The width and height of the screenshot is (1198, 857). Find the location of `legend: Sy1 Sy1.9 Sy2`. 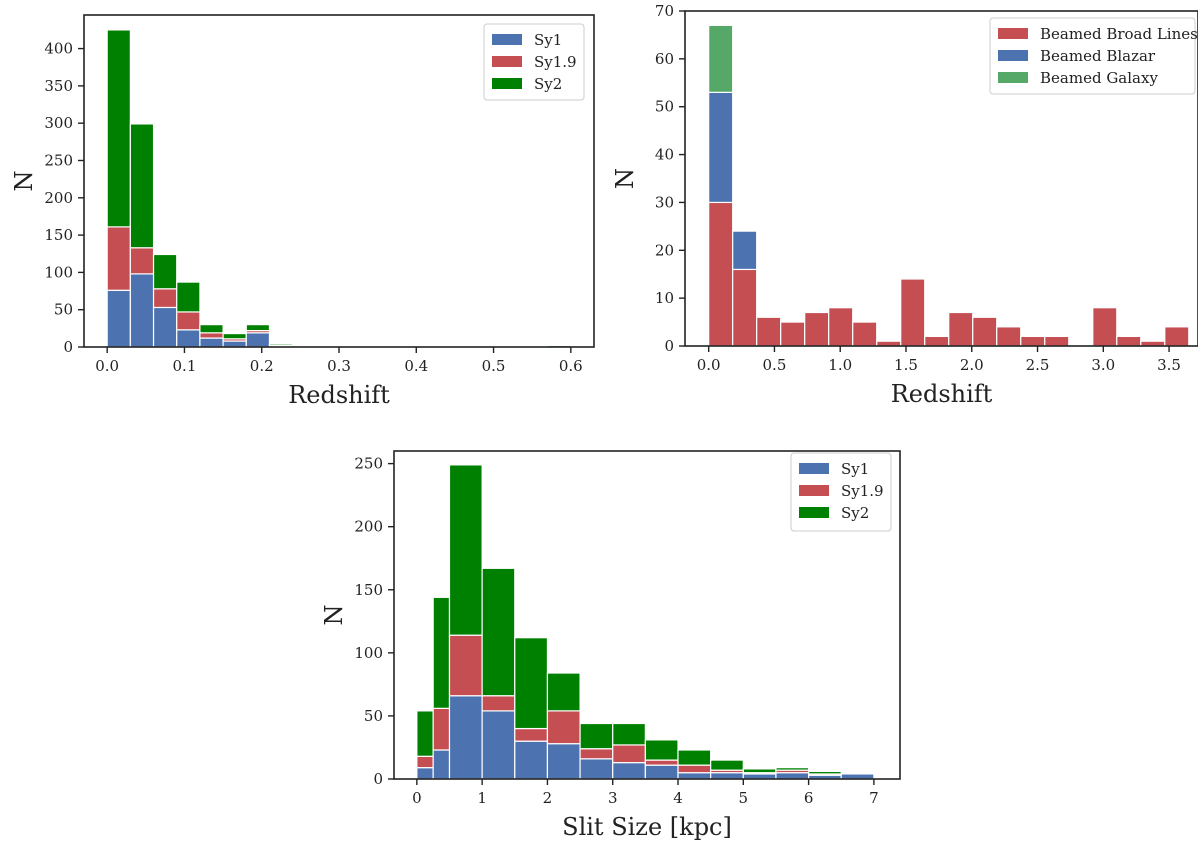

legend: Sy1 Sy1.9 Sy2 is located at coordinates (534, 62).